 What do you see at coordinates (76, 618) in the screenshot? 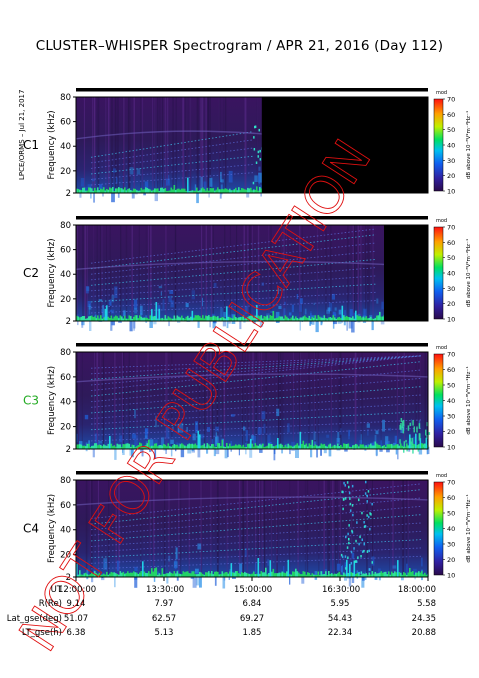
I see `ephemeris-value: 51.07` at bounding box center [76, 618].